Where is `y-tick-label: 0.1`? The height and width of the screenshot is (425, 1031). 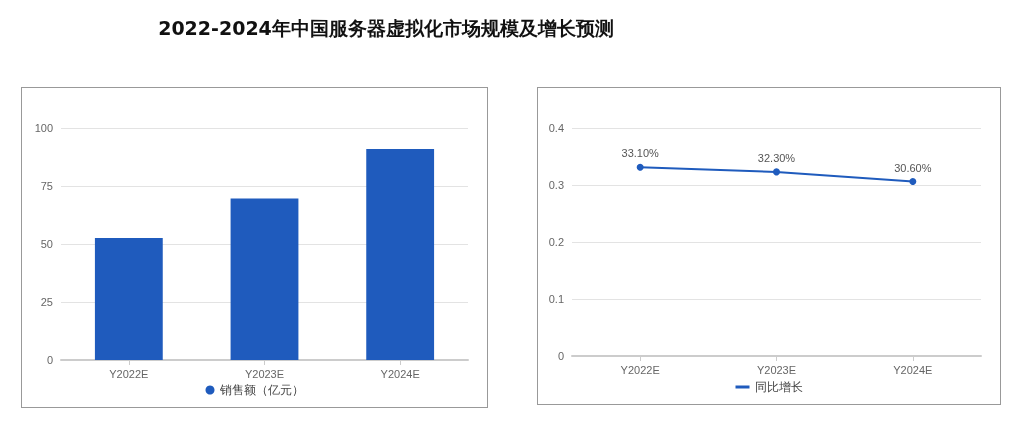
y-tick-label: 0.1 is located at coordinates (556, 299).